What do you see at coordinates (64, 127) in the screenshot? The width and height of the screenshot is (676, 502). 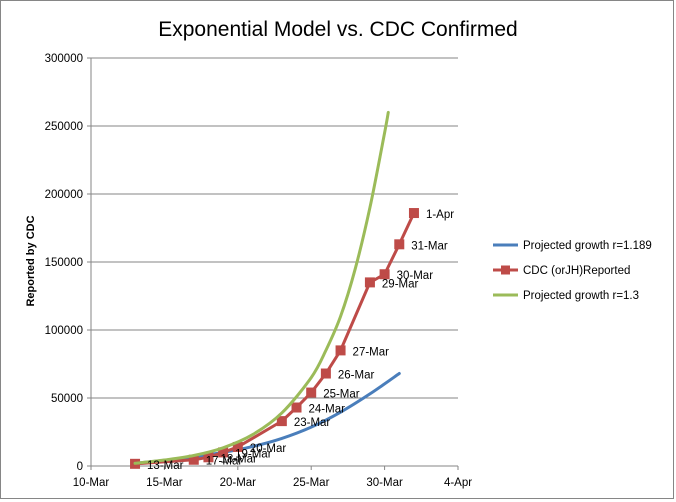 I see `y-tick-label: 250000` at bounding box center [64, 127].